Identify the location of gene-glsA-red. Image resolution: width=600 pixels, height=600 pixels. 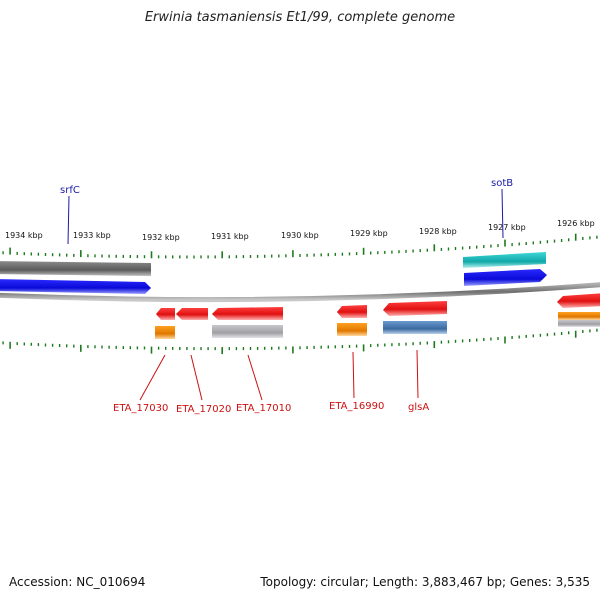
(415, 308).